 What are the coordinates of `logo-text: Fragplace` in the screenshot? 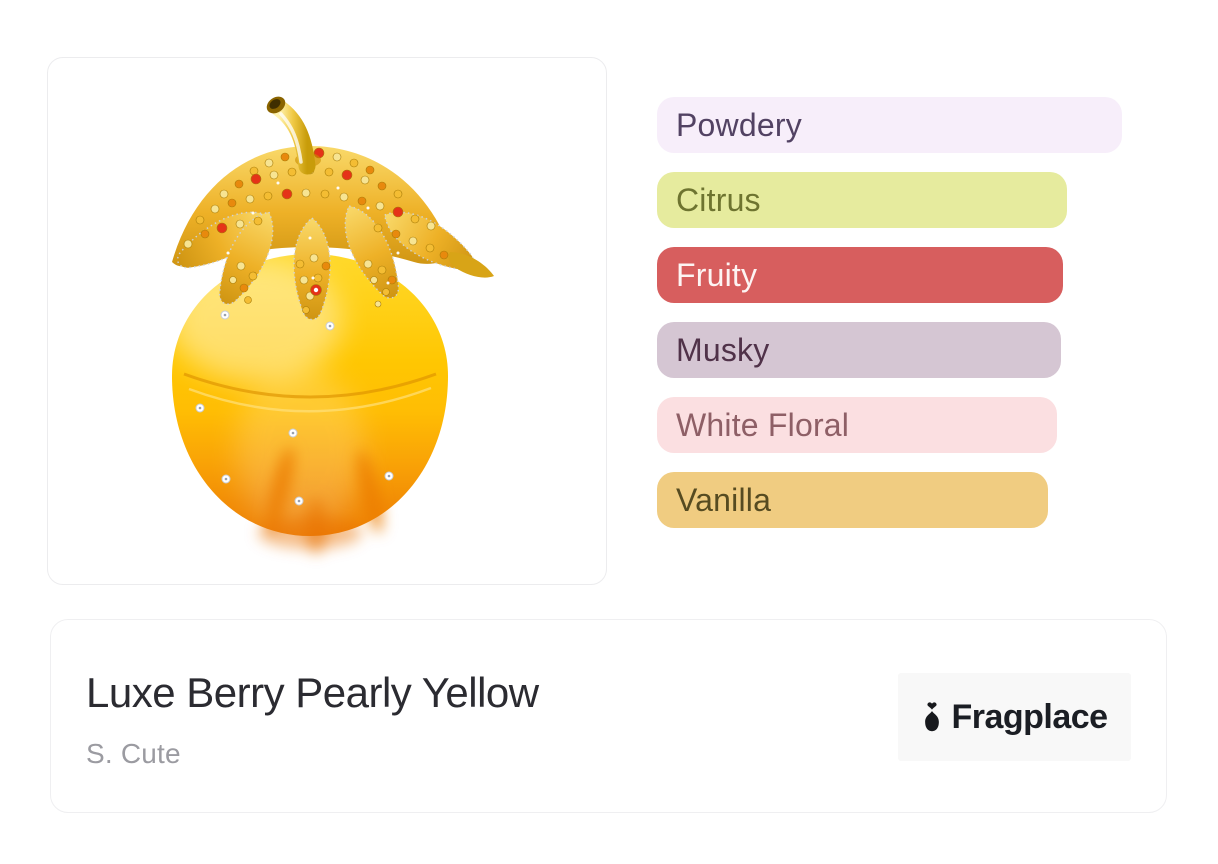 It's located at (1029, 716).